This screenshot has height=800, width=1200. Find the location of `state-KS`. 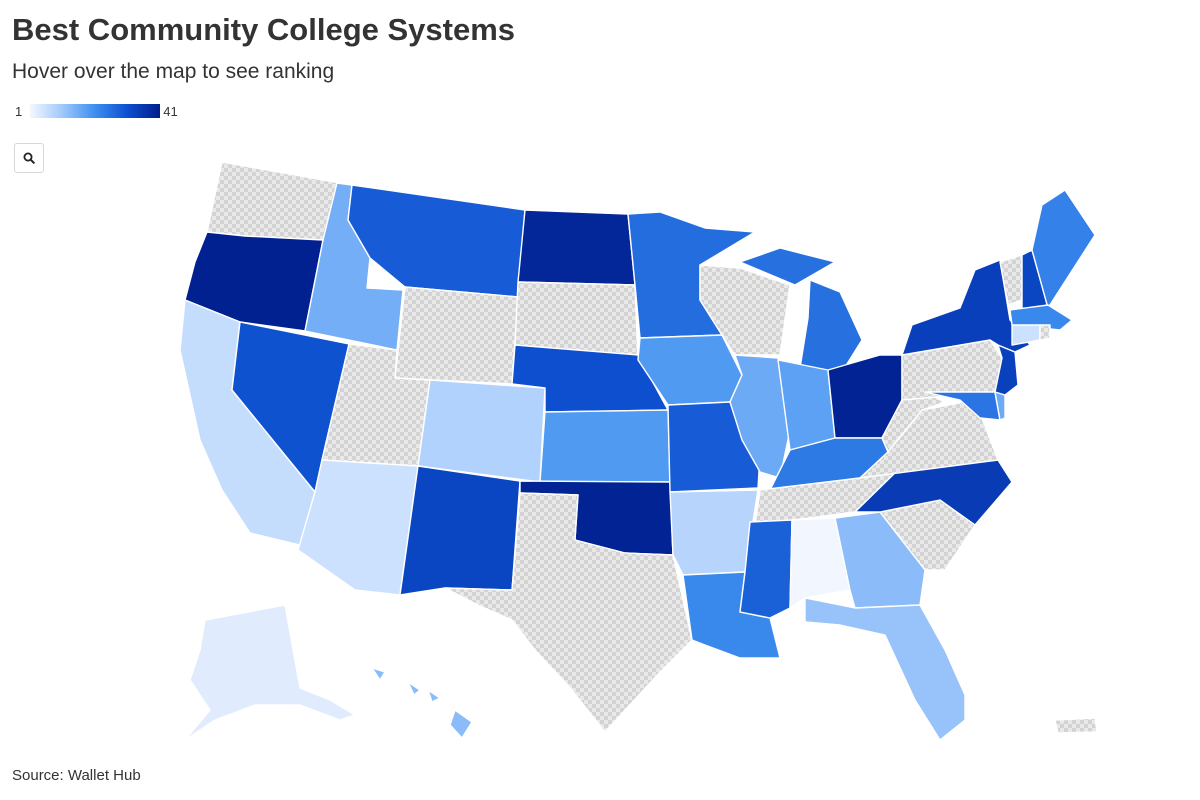

state-KS is located at coordinates (605, 446).